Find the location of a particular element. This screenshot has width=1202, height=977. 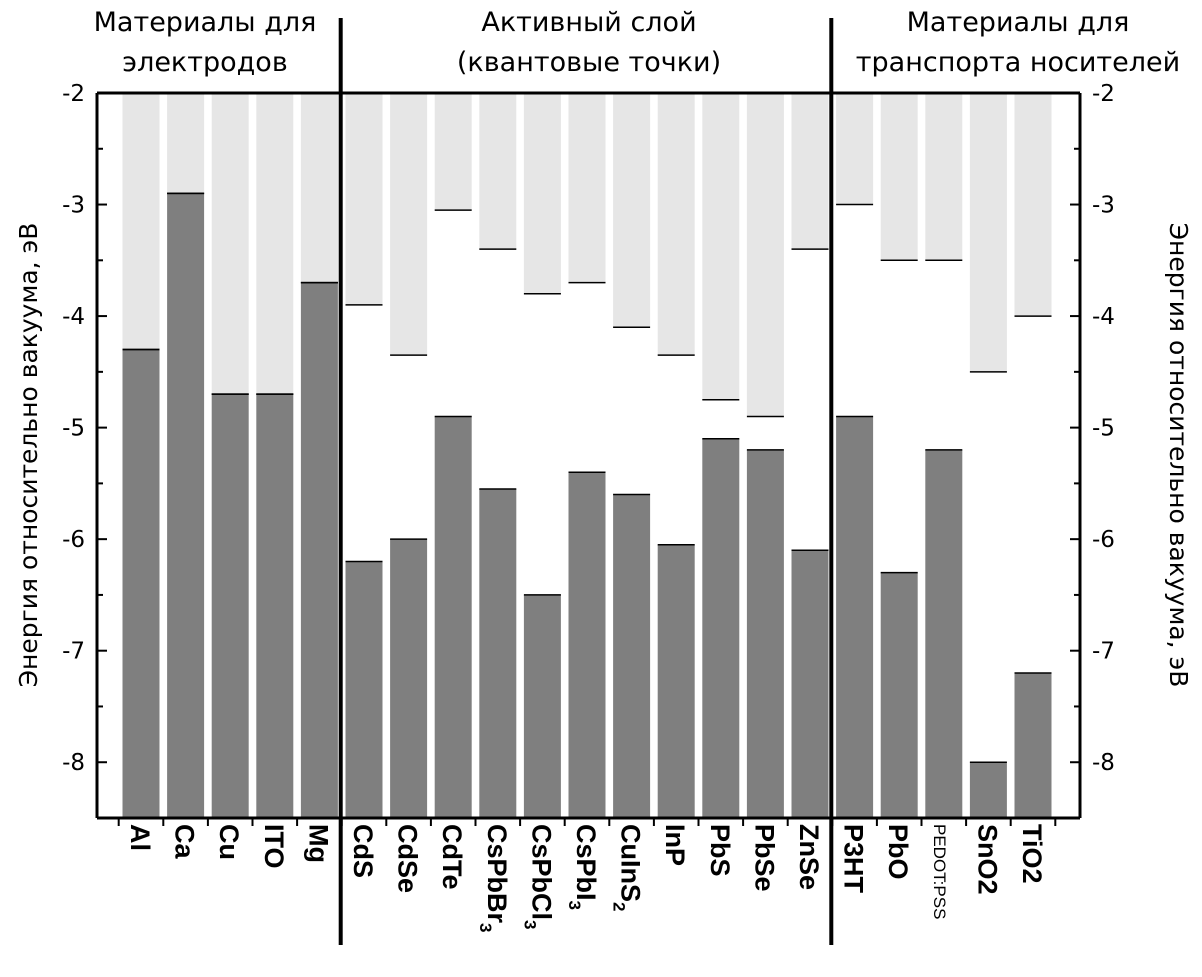

category-label: CuInS2 is located at coordinates (628, 867).